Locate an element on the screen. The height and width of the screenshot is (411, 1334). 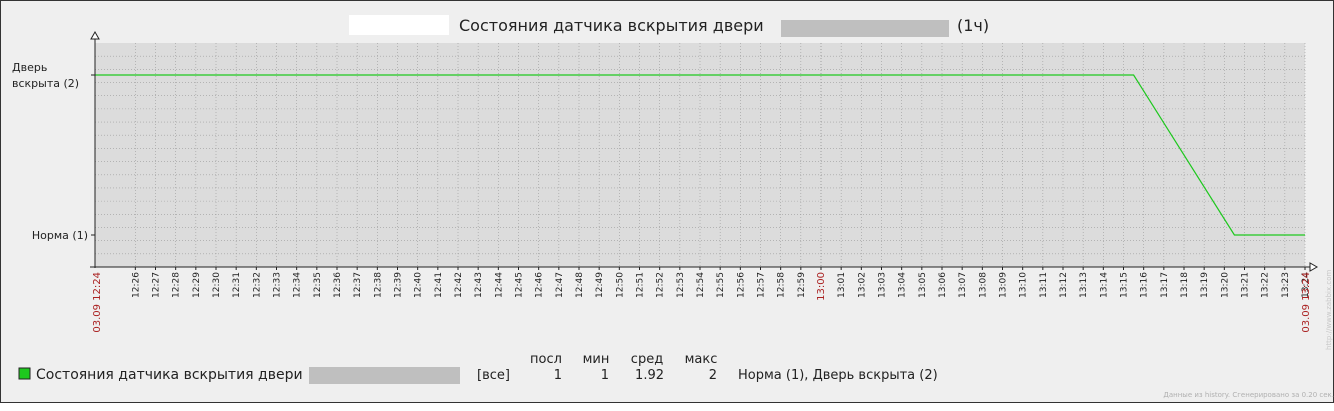
x-tick-label: 13:17 is located at coordinates (1165, 285).